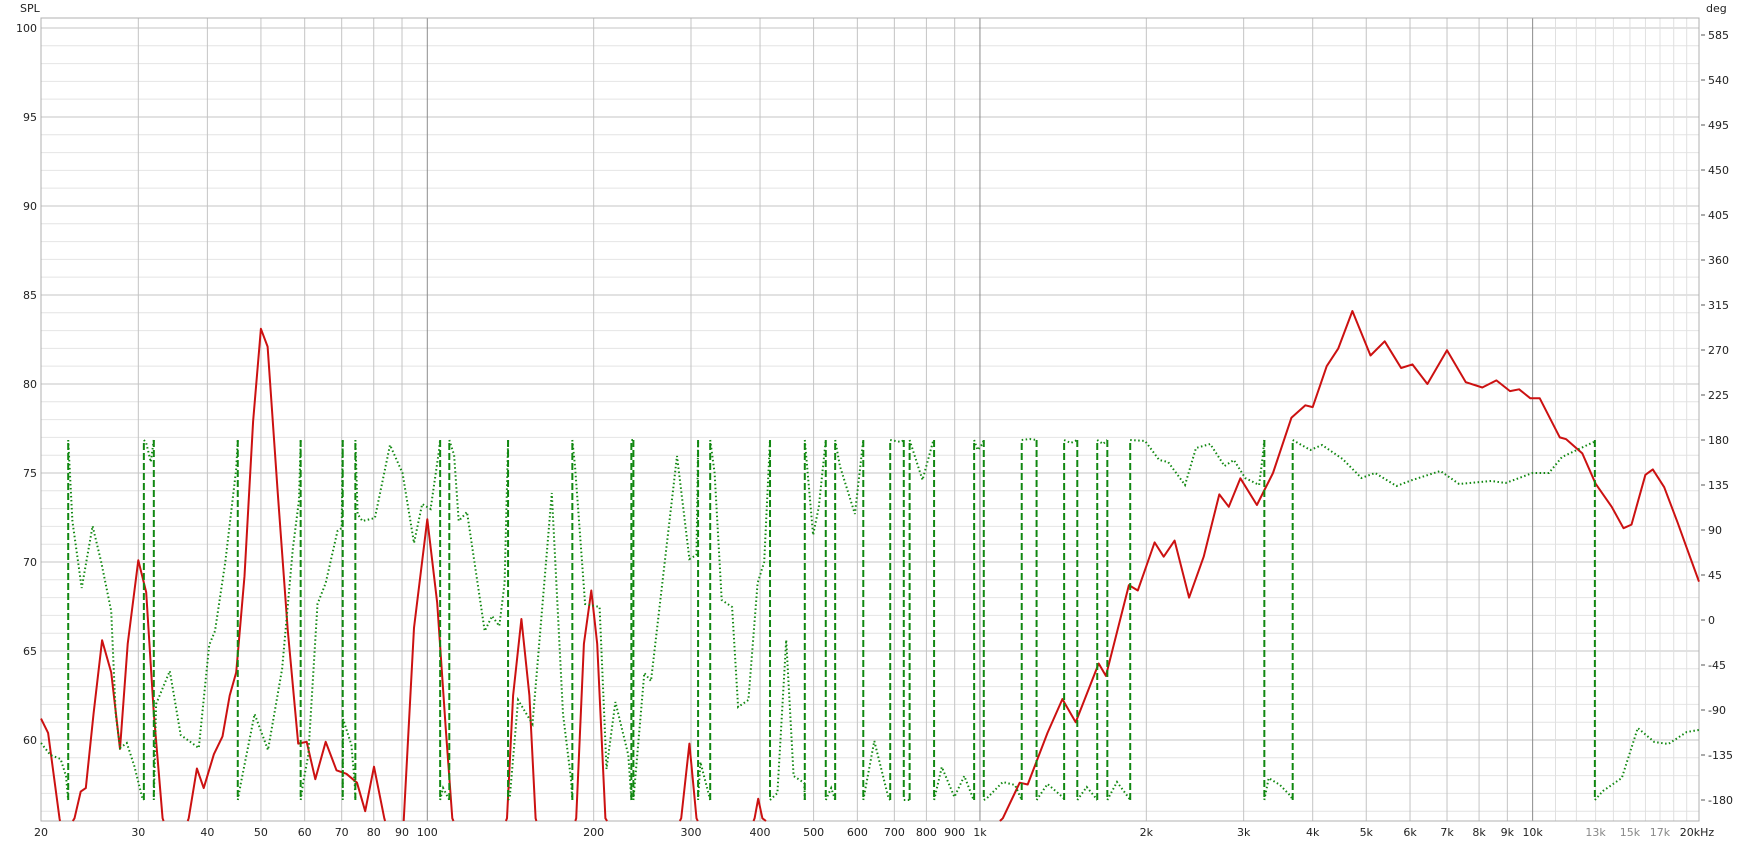  Describe the element at coordinates (1718, 260) in the screenshot. I see `y2-tick-label: 360` at that location.